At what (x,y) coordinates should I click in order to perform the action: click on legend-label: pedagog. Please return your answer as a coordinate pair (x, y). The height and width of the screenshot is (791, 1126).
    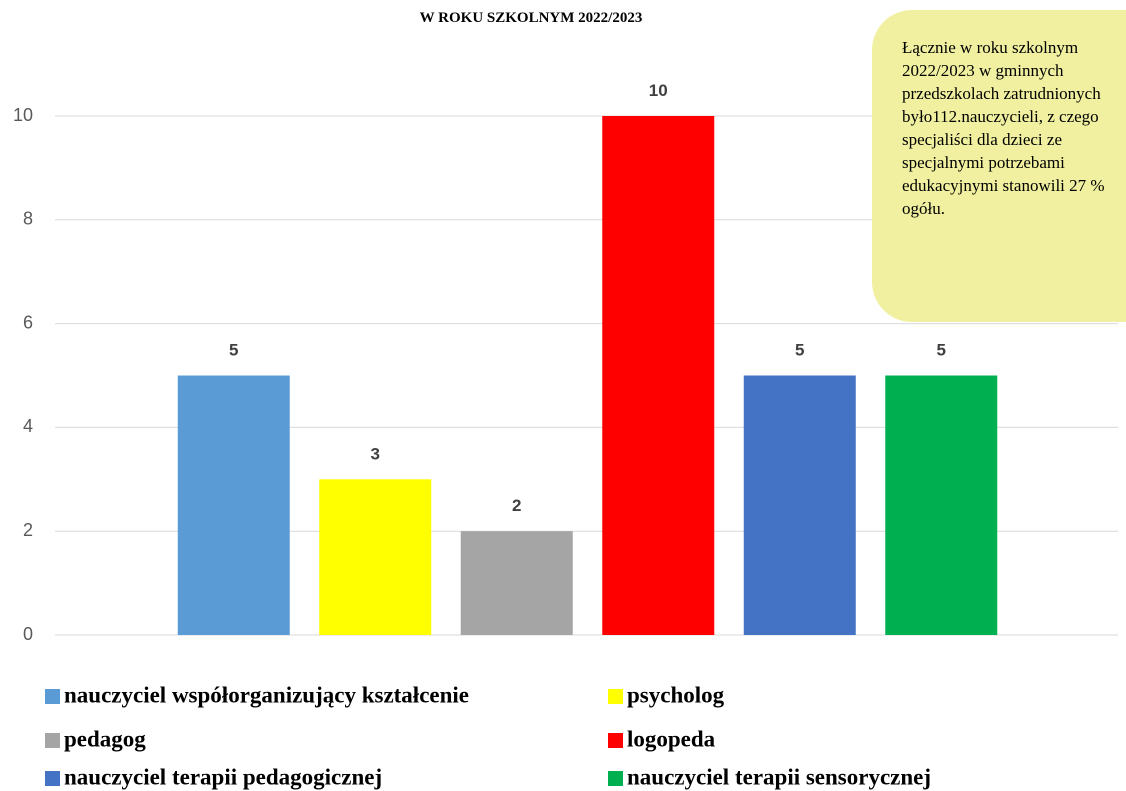
    Looking at the image, I should click on (105, 738).